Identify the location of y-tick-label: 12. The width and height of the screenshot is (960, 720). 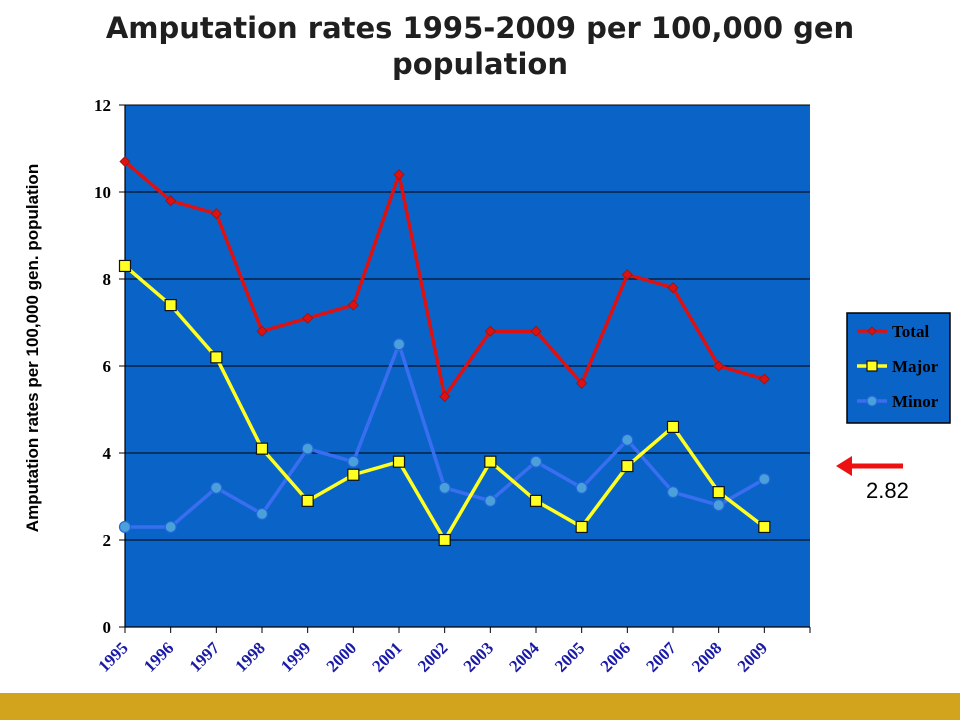
(102, 105).